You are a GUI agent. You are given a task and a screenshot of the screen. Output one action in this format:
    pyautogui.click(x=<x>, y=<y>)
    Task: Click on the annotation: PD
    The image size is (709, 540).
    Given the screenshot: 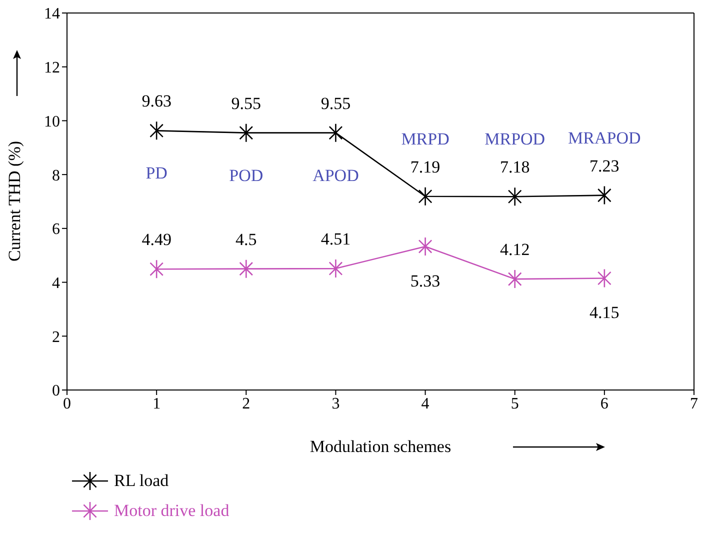 What is the action you would take?
    pyautogui.click(x=157, y=173)
    